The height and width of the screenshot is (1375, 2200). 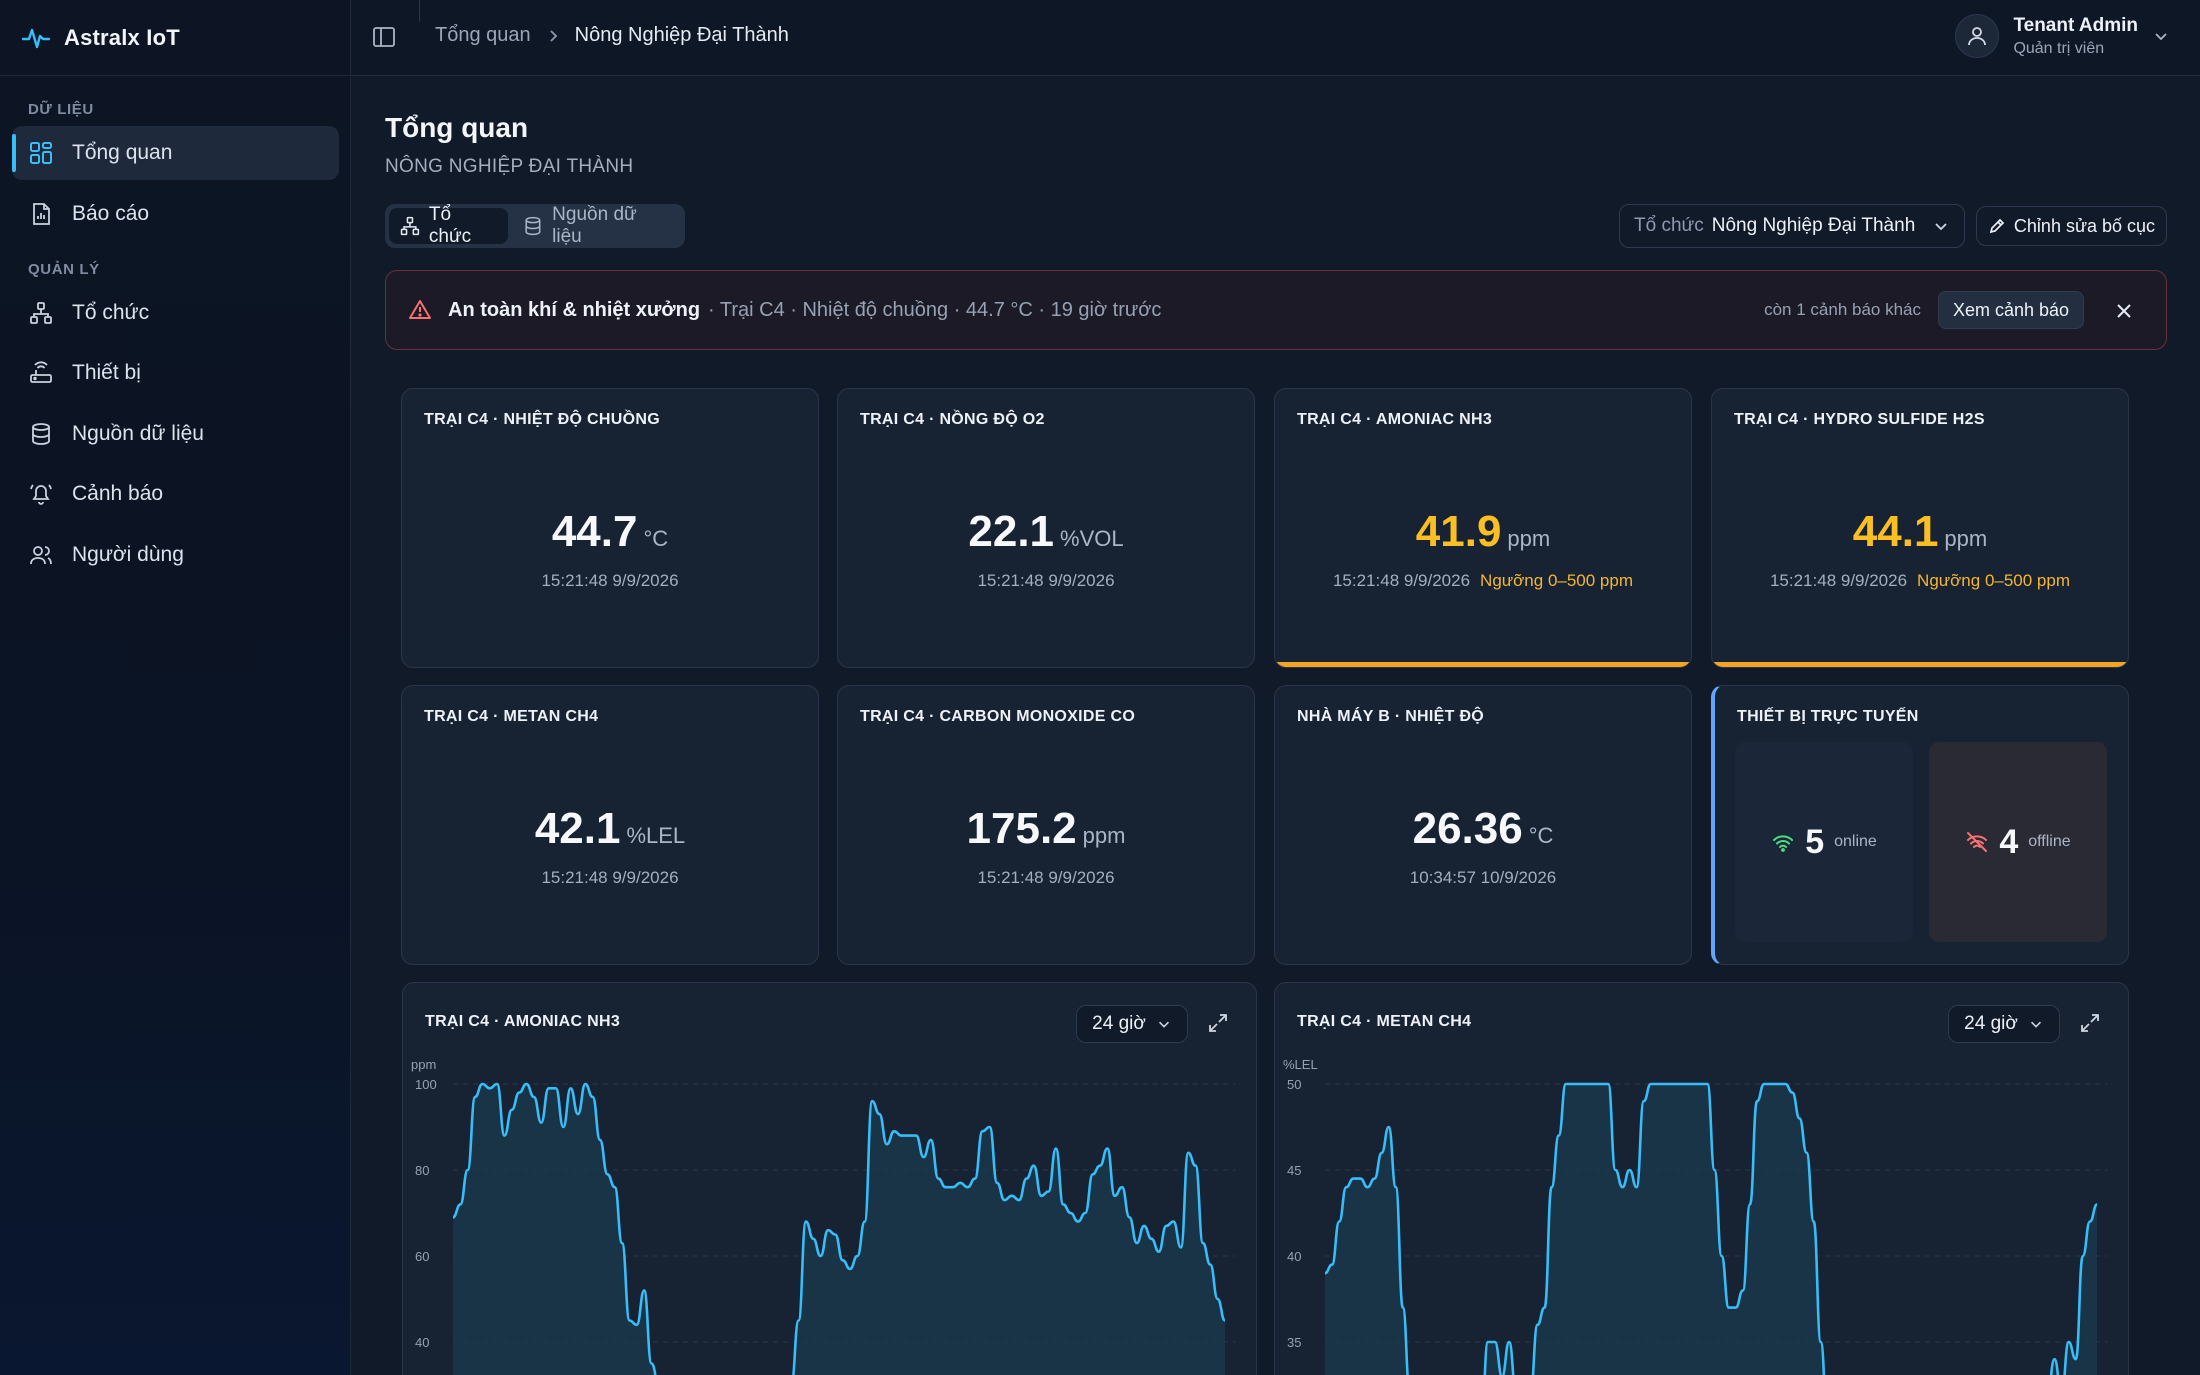 I want to click on online-stat: 5 online, so click(x=1824, y=842).